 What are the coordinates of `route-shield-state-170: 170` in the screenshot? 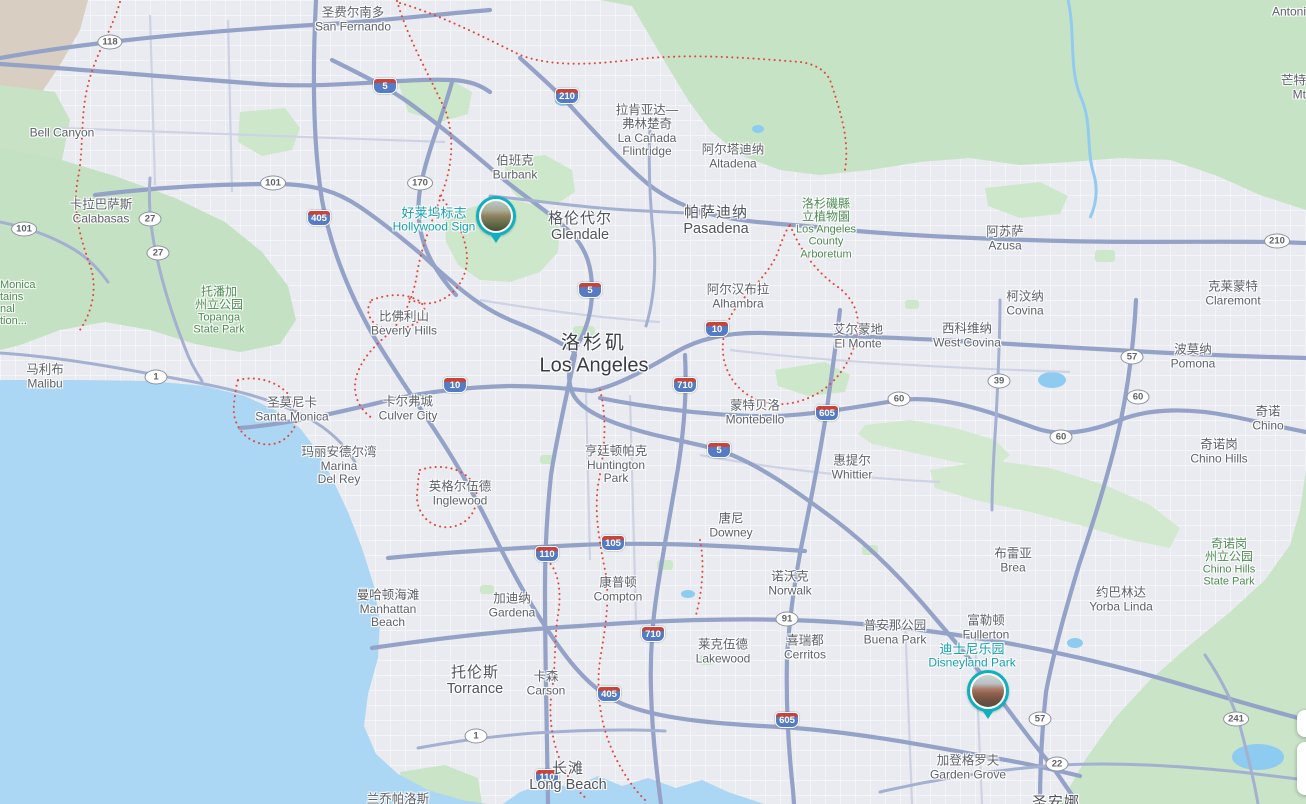 It's located at (420, 183).